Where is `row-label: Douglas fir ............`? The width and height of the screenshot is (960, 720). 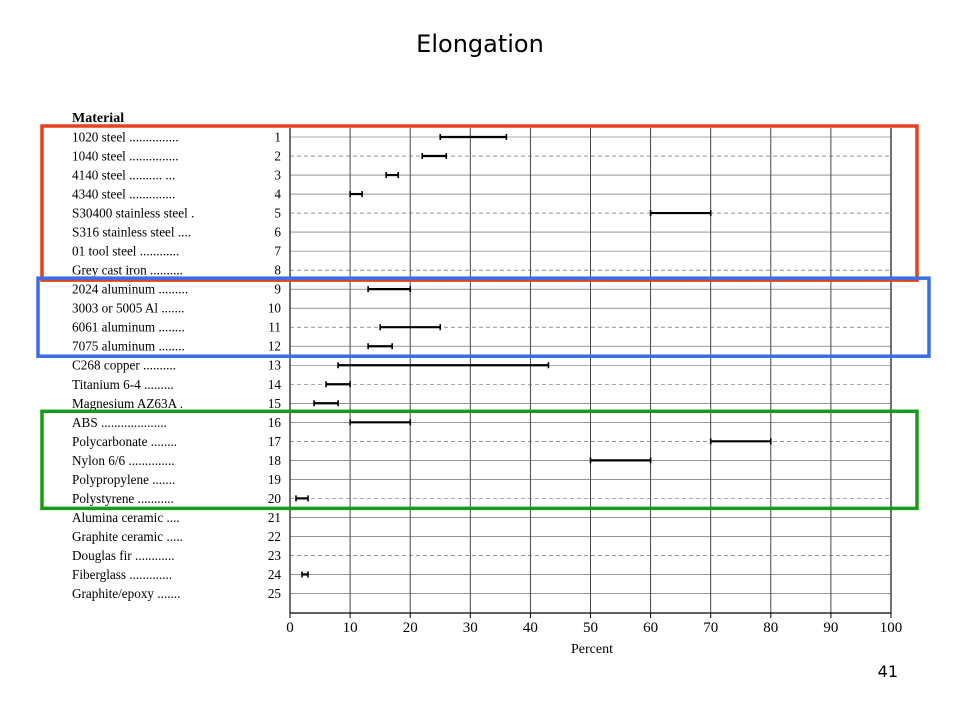 row-label: Douglas fir ............ is located at coordinates (123, 555).